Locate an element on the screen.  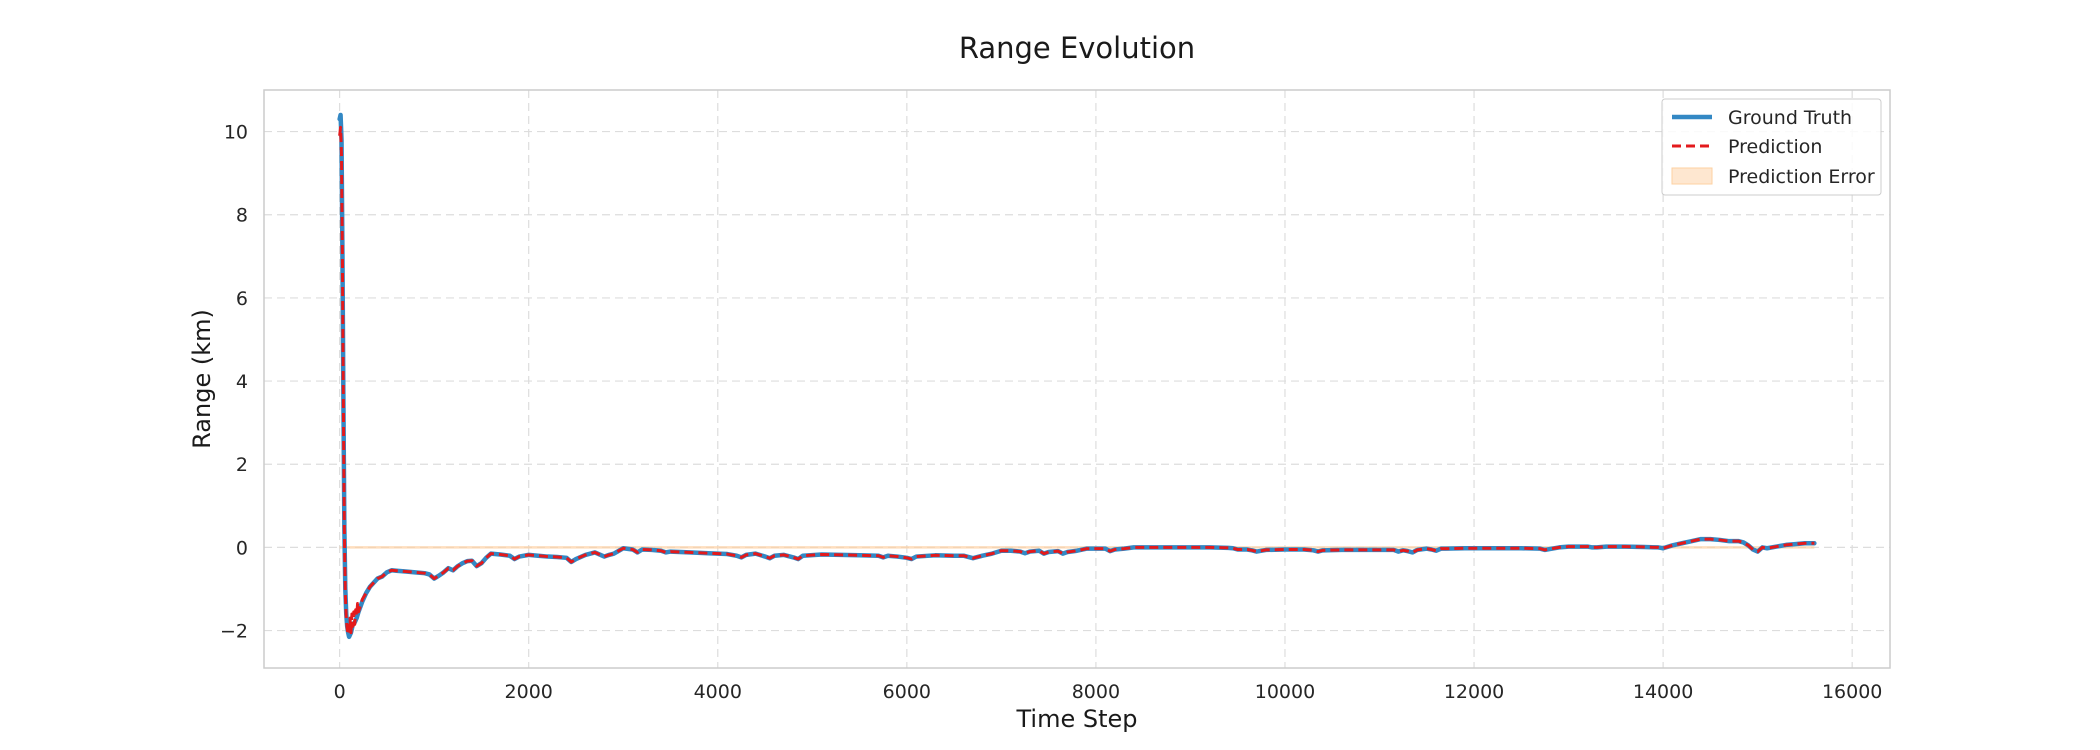
legend-label-prediction-error: Prediction Error is located at coordinates (1801, 177).